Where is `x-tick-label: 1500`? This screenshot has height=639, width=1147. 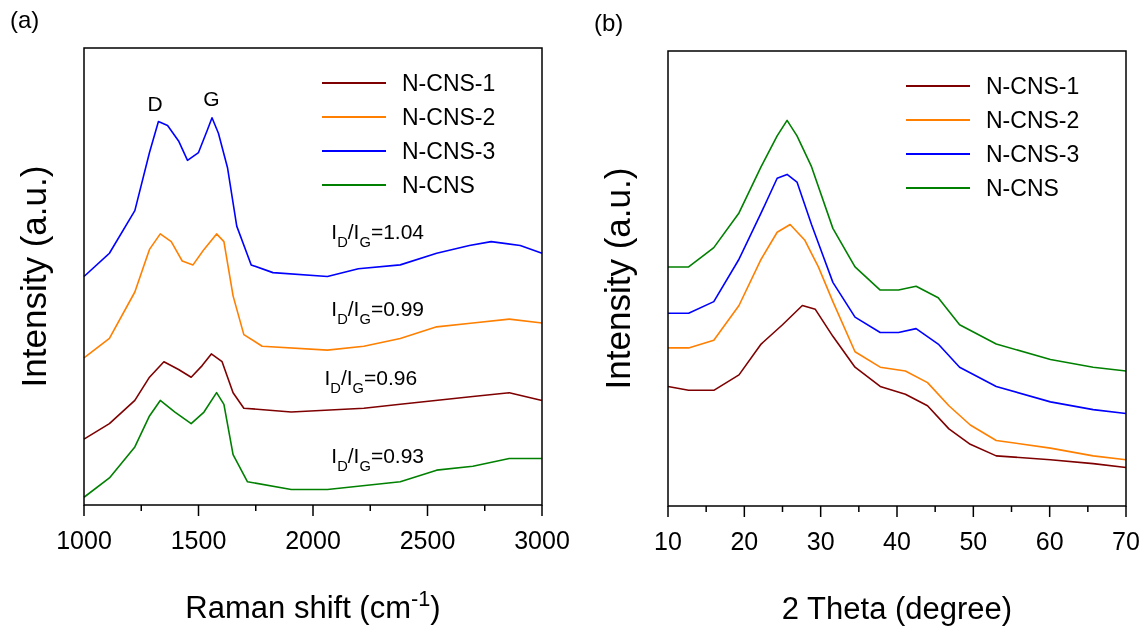 x-tick-label: 1500 is located at coordinates (198, 540).